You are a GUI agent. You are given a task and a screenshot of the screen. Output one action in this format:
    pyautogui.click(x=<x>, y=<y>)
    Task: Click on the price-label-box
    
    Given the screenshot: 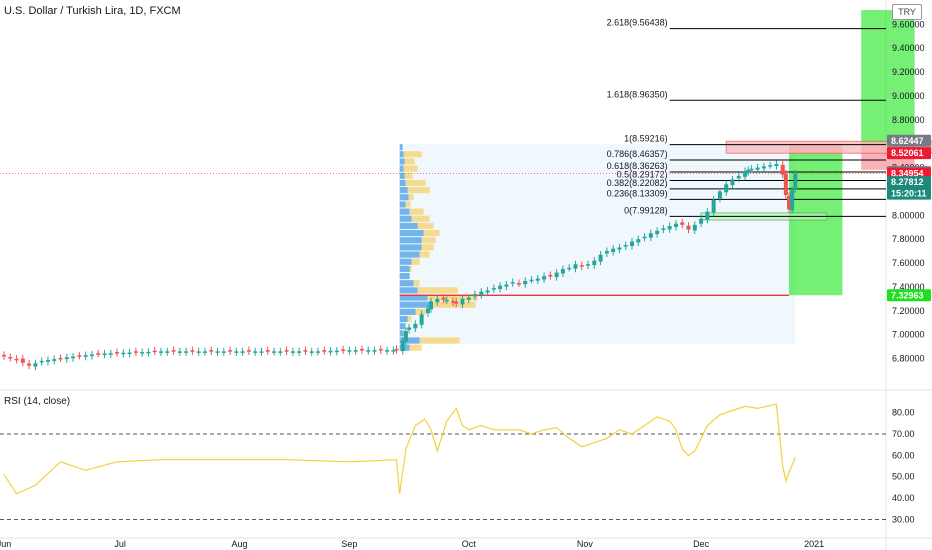 What is the action you would take?
    pyautogui.click(x=909, y=295)
    